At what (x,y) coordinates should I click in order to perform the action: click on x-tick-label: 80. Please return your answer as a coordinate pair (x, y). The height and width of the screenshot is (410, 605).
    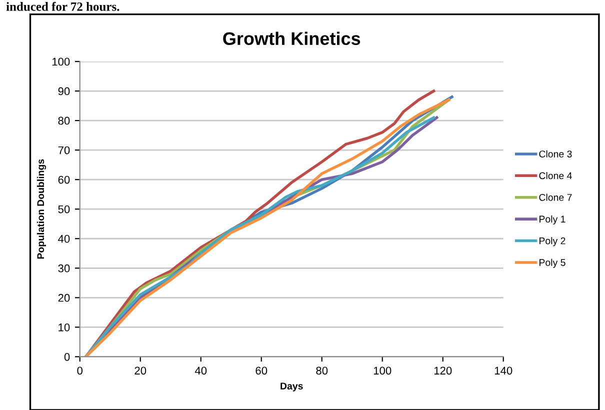
    Looking at the image, I should click on (322, 370).